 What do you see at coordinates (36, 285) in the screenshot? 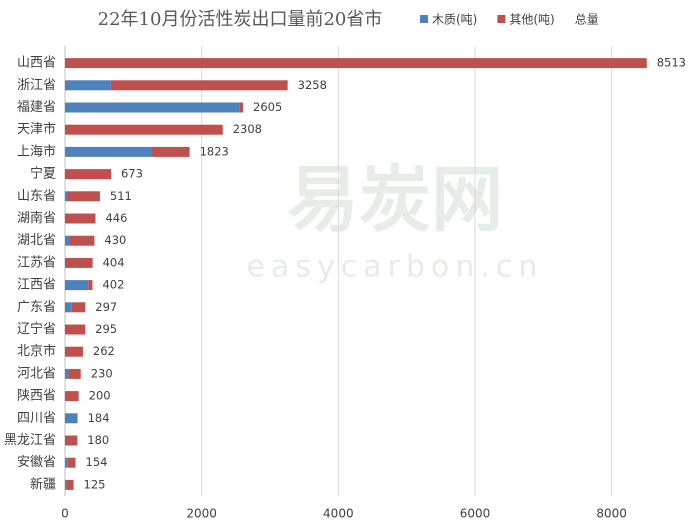
I see `y-tick-label: 江西省` at bounding box center [36, 285].